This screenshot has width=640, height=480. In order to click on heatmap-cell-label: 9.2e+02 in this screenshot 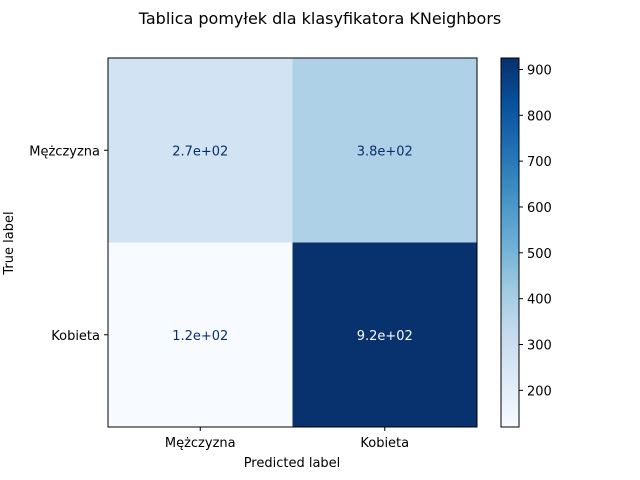, I will do `click(385, 336)`.